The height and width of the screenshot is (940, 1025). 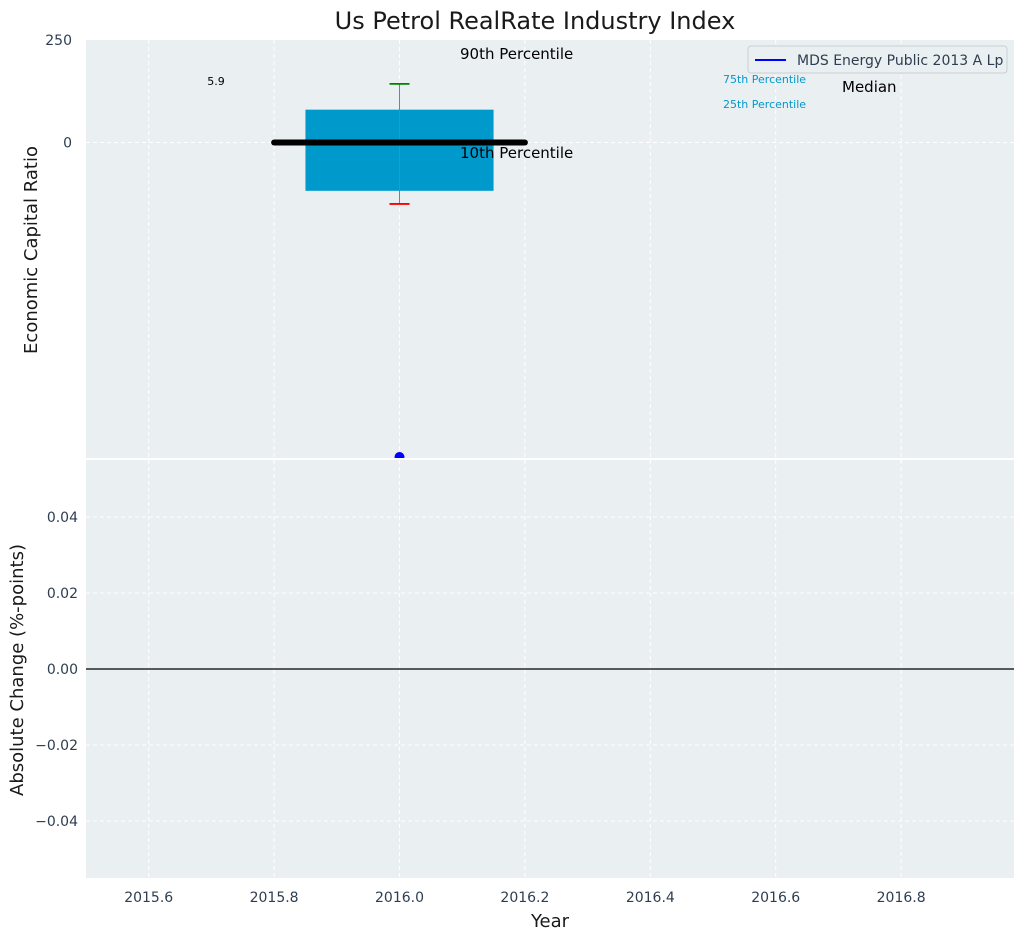 What do you see at coordinates (650, 898) in the screenshot?
I see `x-tick-label: 2016.4` at bounding box center [650, 898].